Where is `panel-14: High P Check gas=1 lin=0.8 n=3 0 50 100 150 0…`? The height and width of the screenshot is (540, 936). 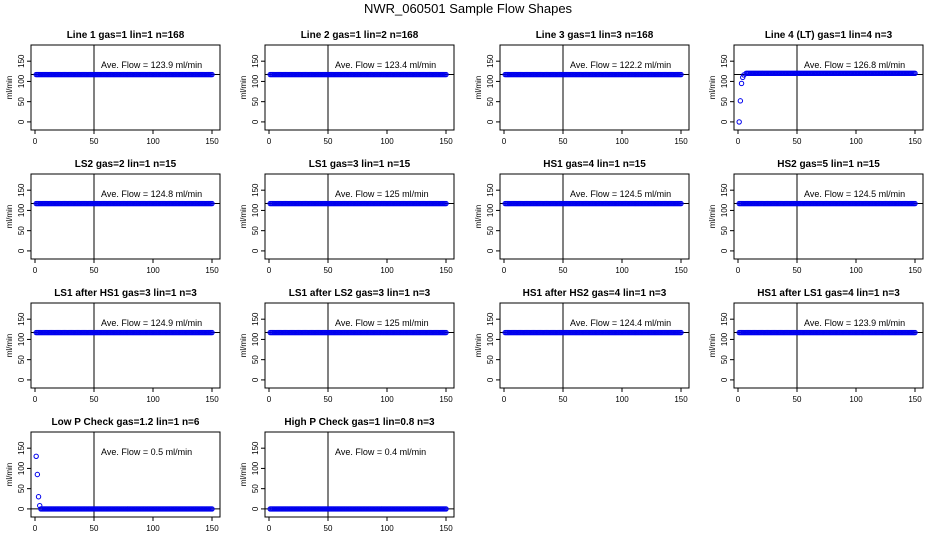
panel-14: High P Check gas=1 lin=0.8 n=3 0 50 100 150 0… is located at coordinates (347, 475).